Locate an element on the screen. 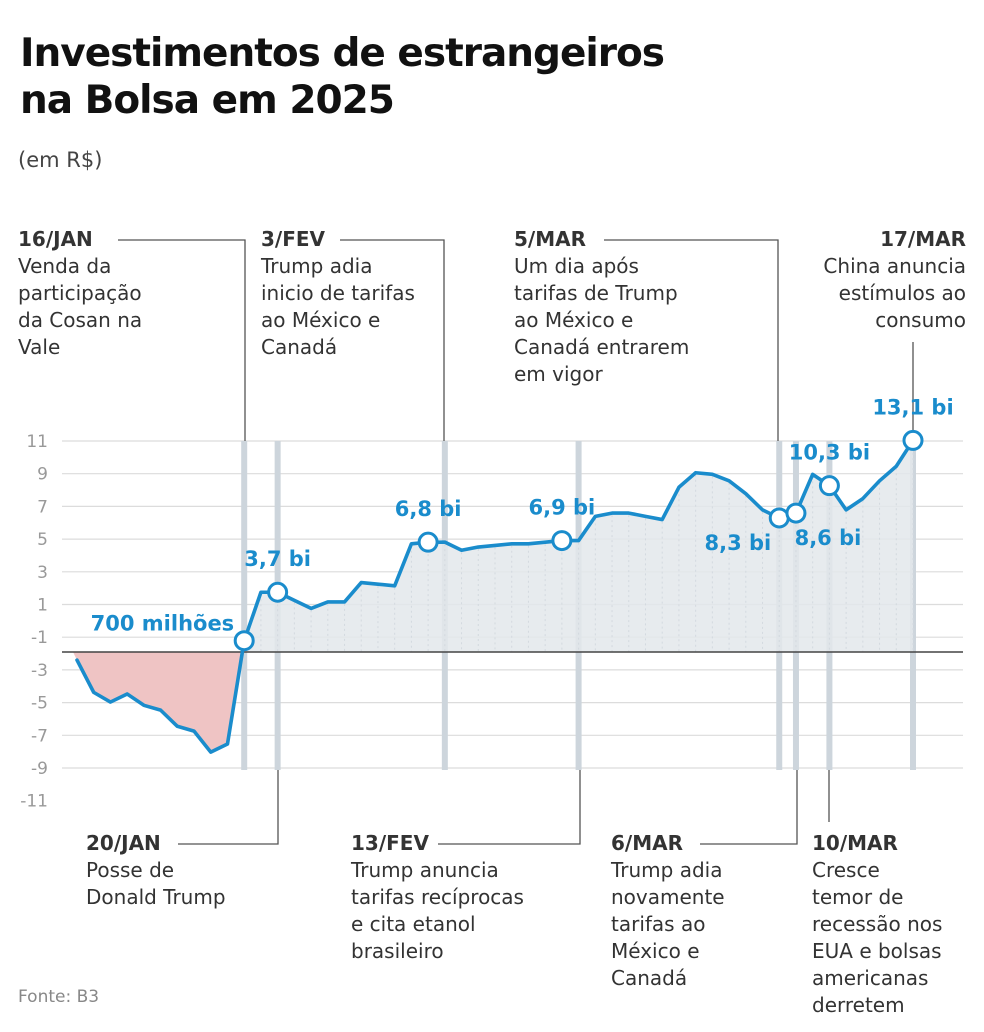 This screenshot has width=984, height=1032. y-tick-label: -9 is located at coordinates (39, 769).